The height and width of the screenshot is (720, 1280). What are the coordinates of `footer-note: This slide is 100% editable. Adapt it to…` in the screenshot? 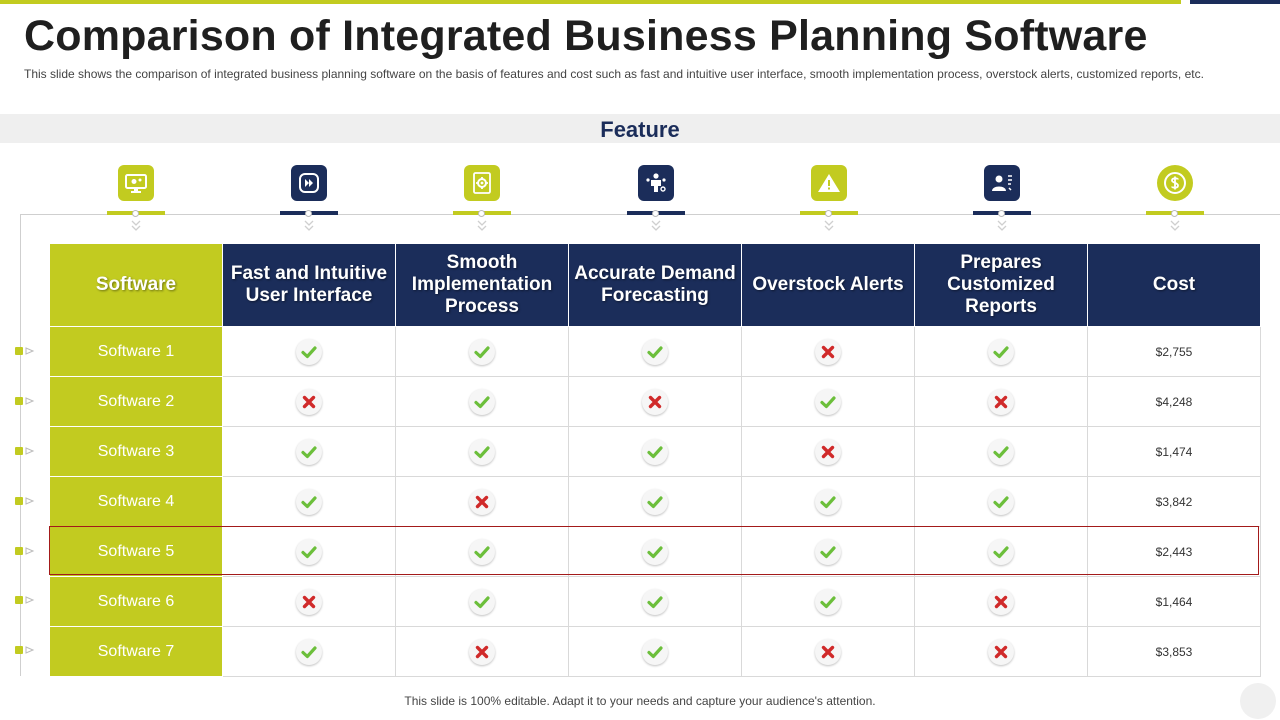 It's located at (640, 701).